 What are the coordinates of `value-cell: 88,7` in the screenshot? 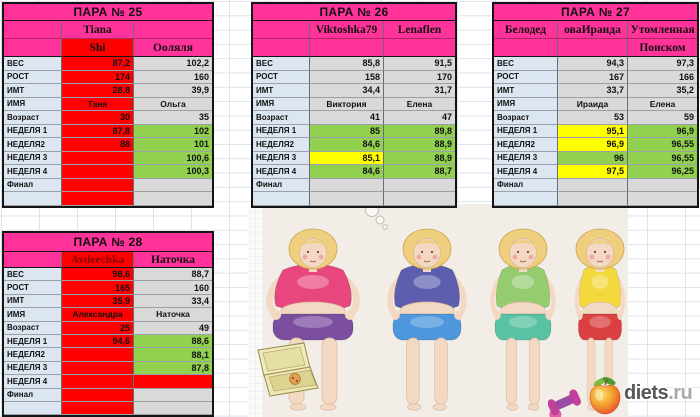 It's located at (419, 172).